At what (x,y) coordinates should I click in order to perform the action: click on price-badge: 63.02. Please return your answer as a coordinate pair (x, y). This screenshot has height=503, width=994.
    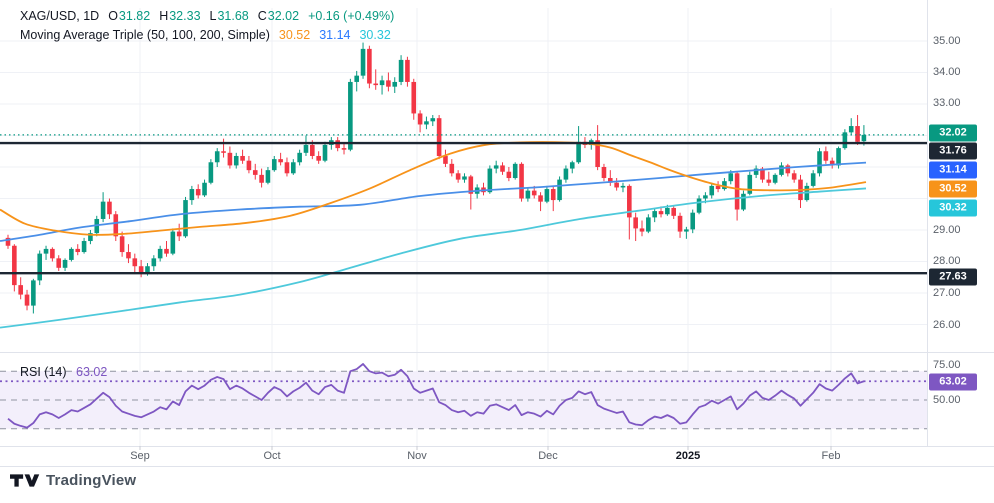
    Looking at the image, I should click on (953, 382).